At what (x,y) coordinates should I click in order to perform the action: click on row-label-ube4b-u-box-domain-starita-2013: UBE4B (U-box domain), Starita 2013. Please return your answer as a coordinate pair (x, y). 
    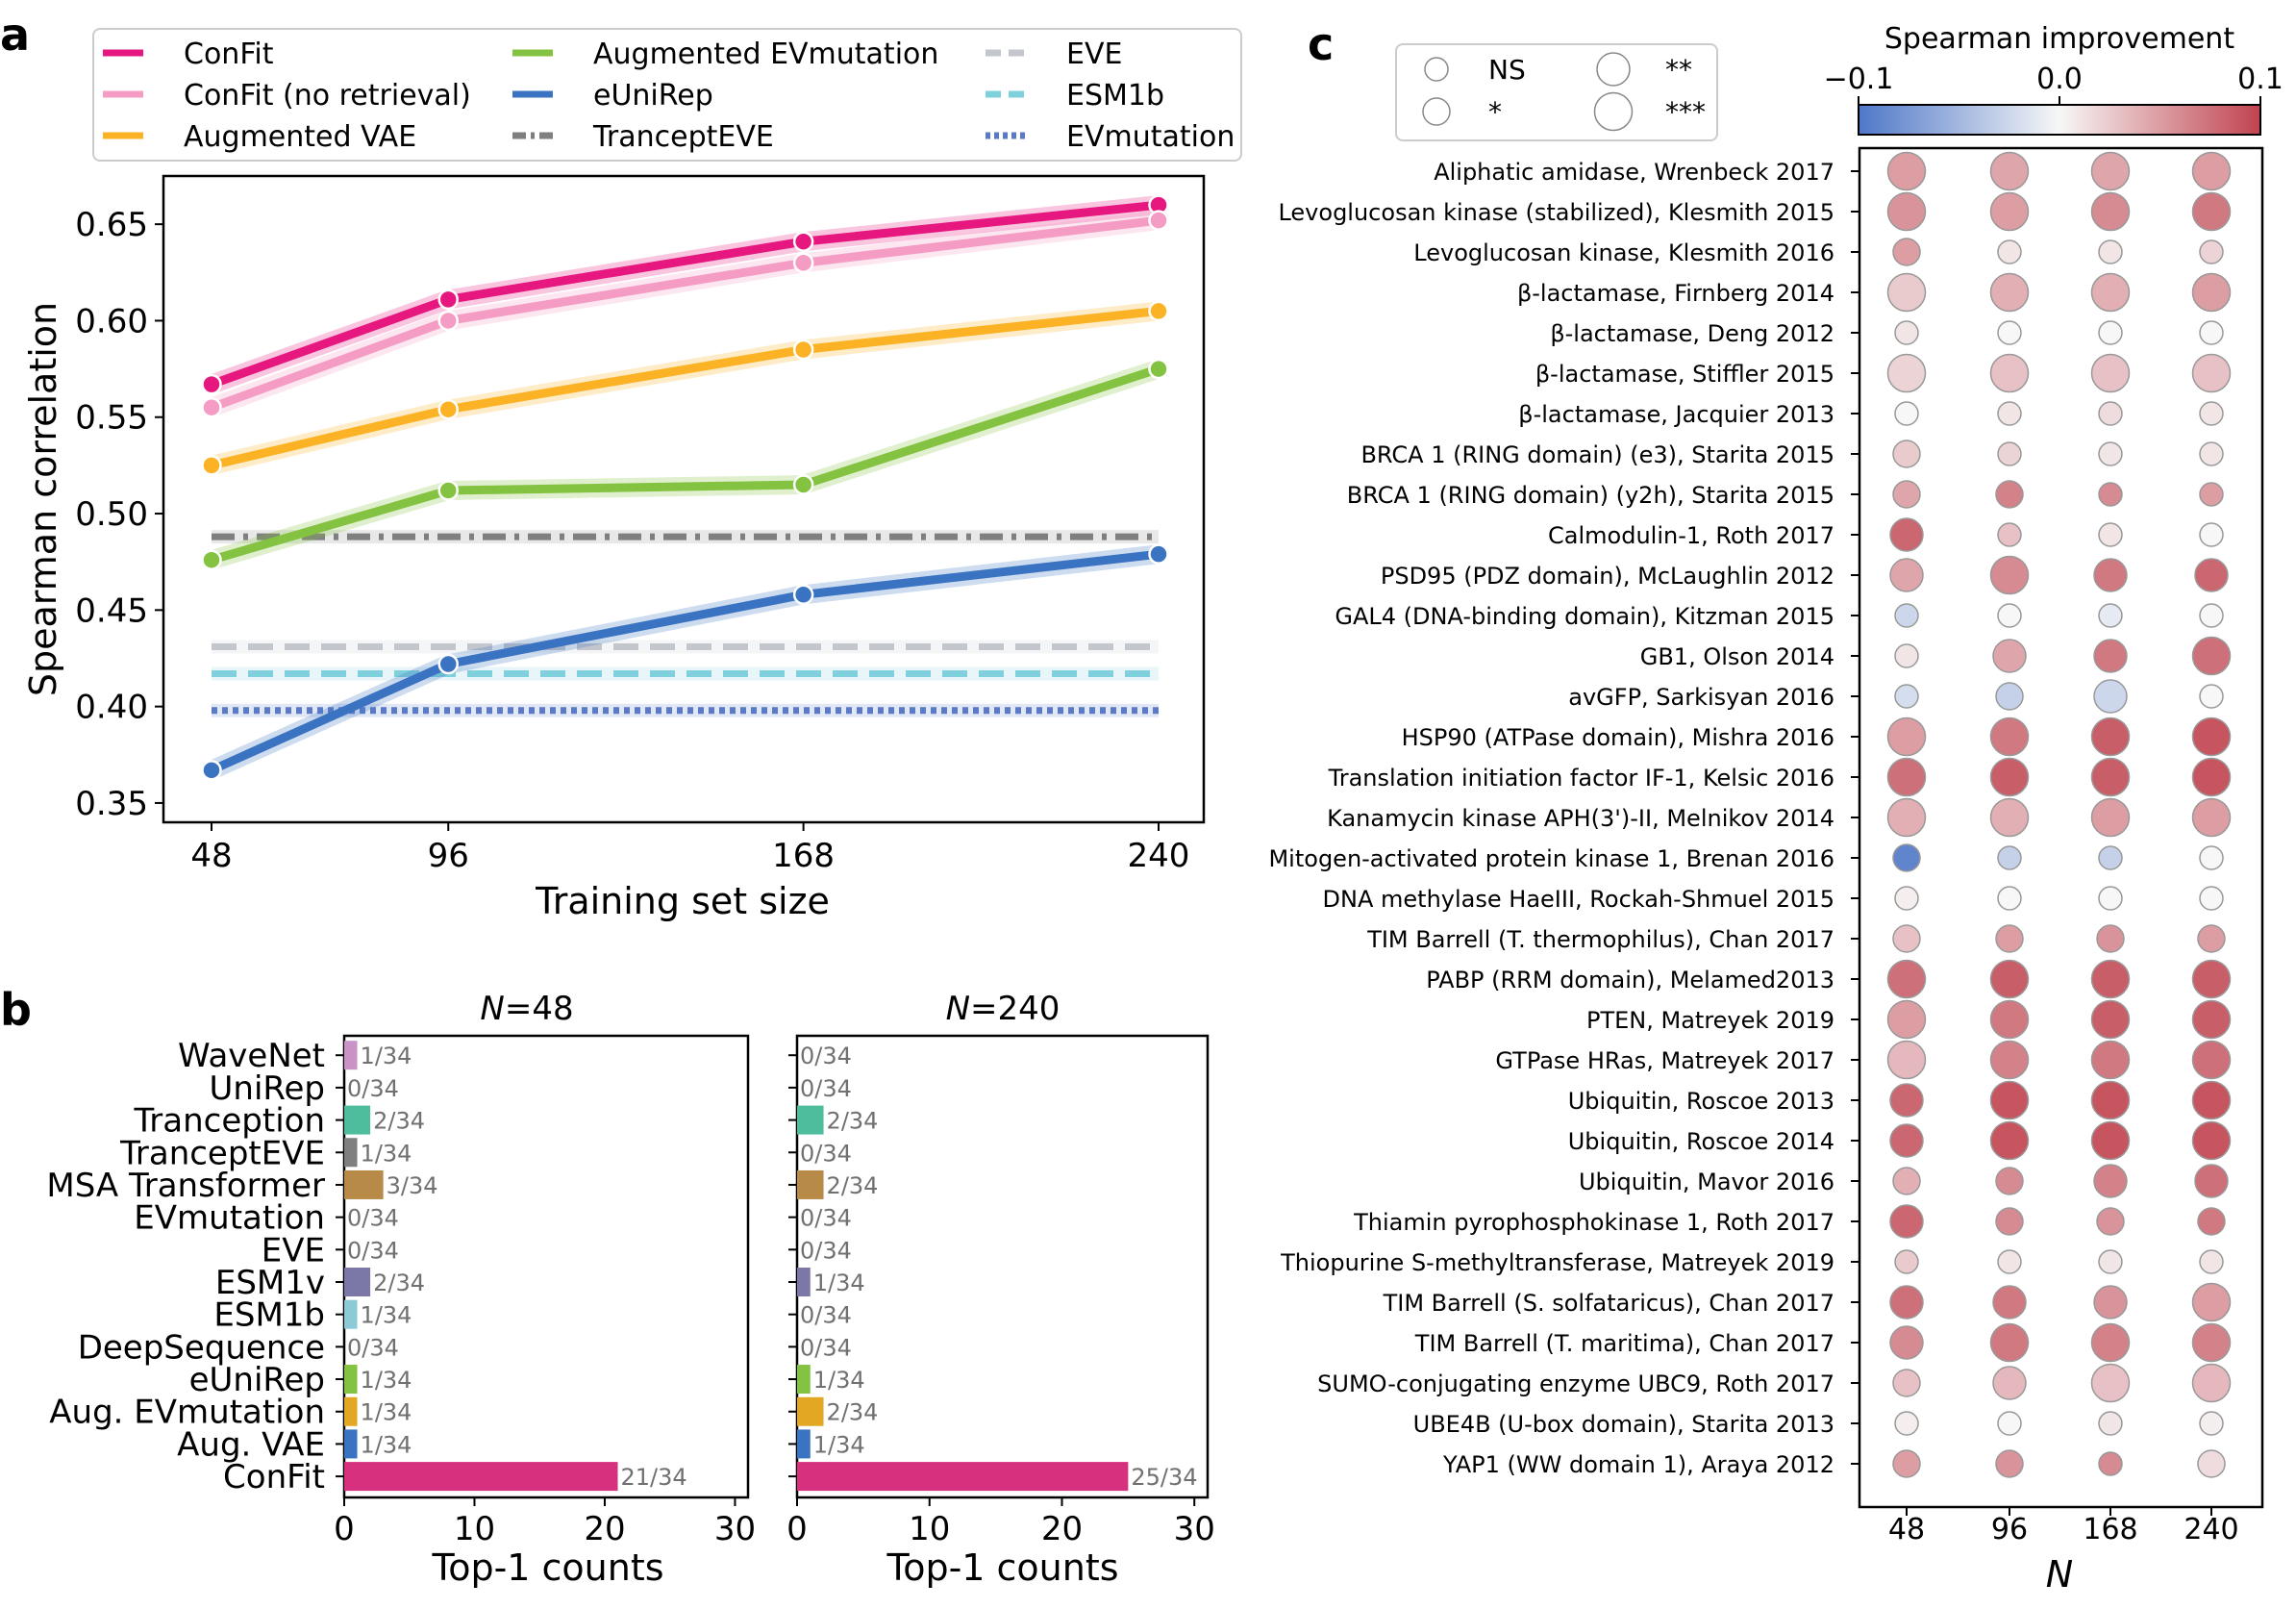
    Looking at the image, I should click on (1623, 1424).